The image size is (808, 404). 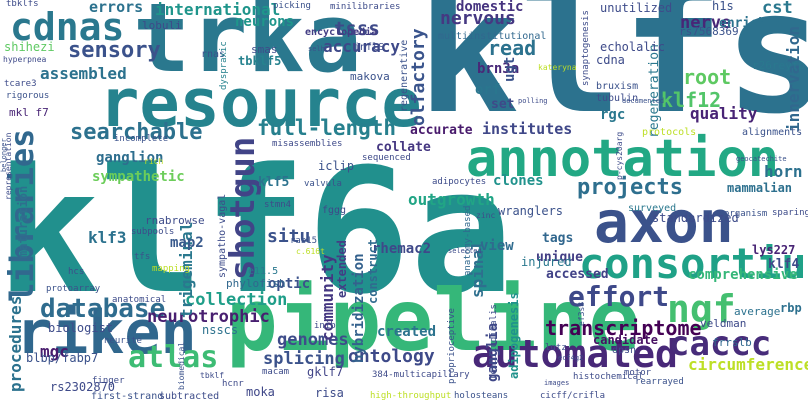 I want to click on word-accurate: accurate, so click(x=441, y=130).